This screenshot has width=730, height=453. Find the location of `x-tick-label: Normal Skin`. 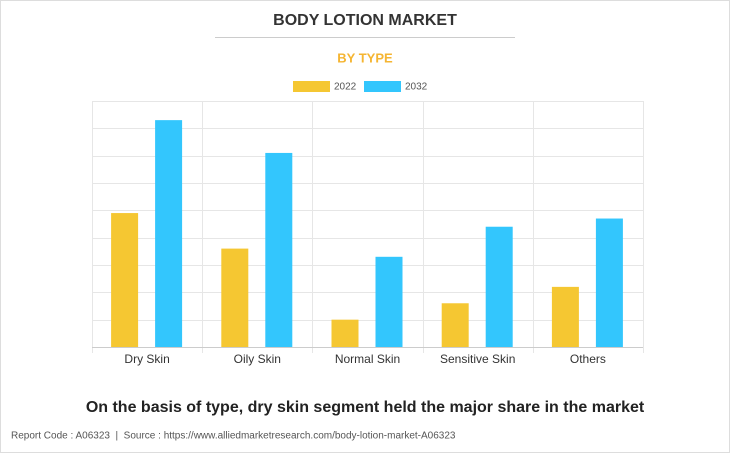

x-tick-label: Normal Skin is located at coordinates (367, 359).